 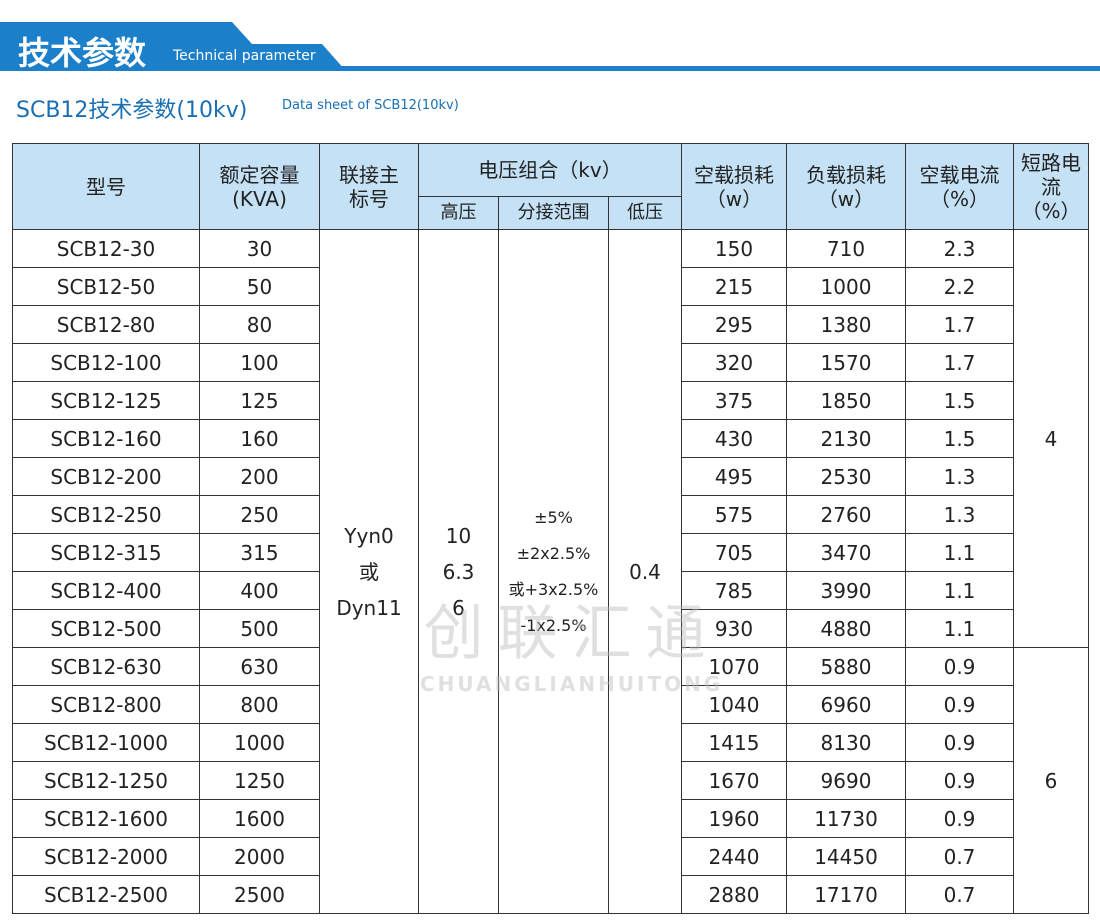 What do you see at coordinates (259, 400) in the screenshot?
I see `data-cell: 125` at bounding box center [259, 400].